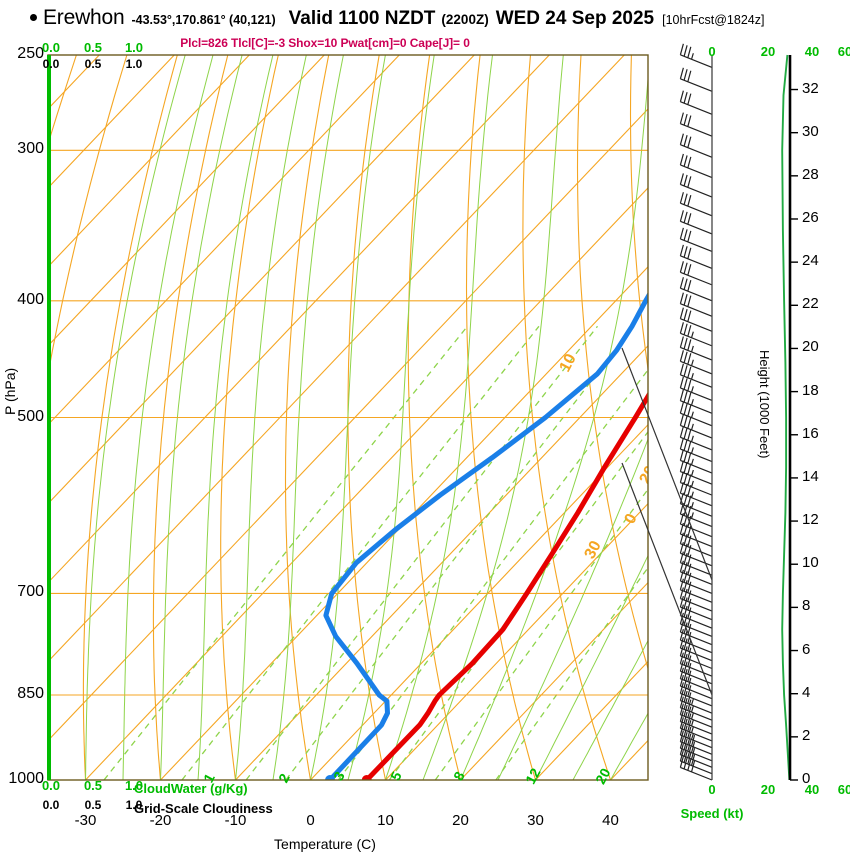 The height and width of the screenshot is (860, 850). What do you see at coordinates (203, 20) in the screenshot?
I see `station-coordinates: -43.53°,170.861° (40,121)` at bounding box center [203, 20].